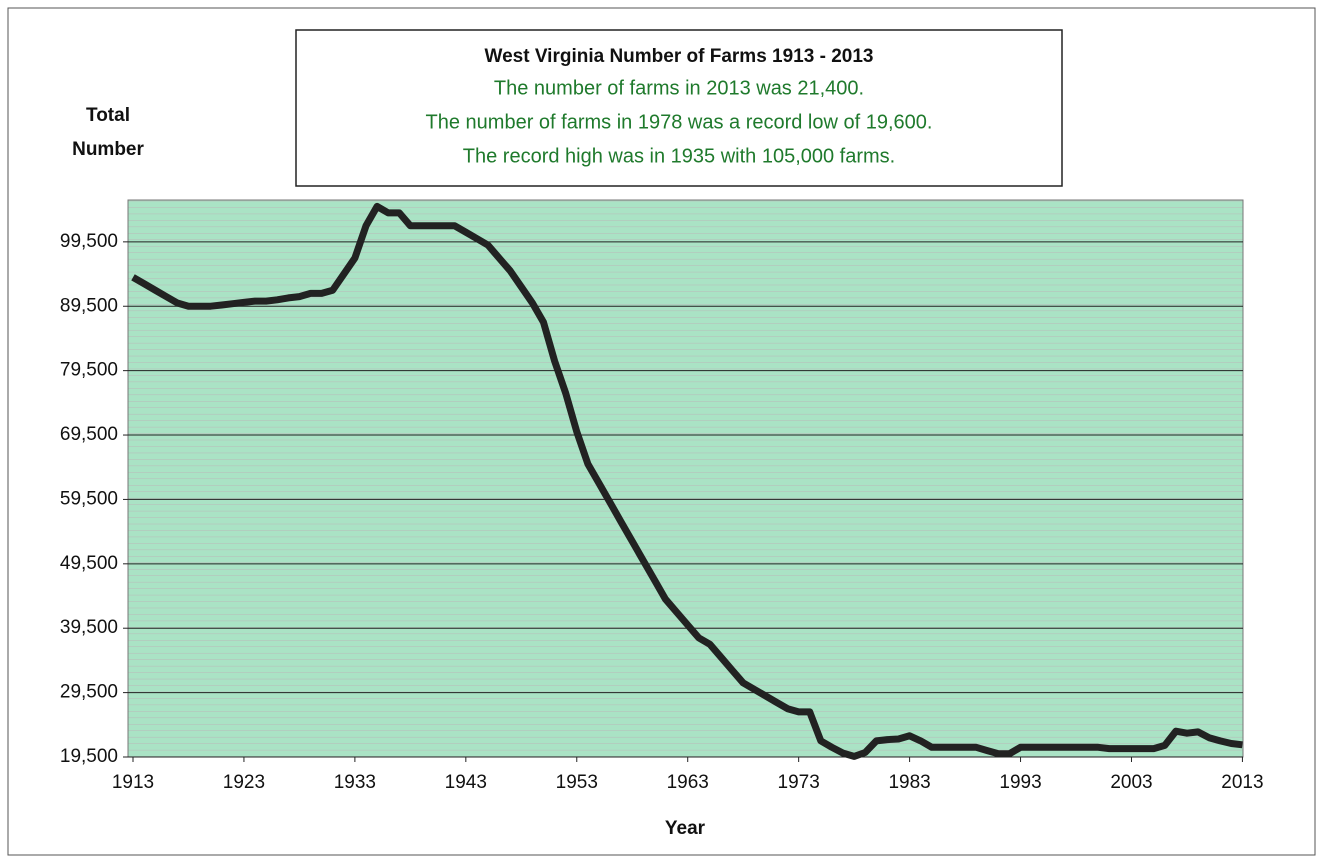 The height and width of the screenshot is (868, 1323). I want to click on x-tick-label: 1923, so click(244, 782).